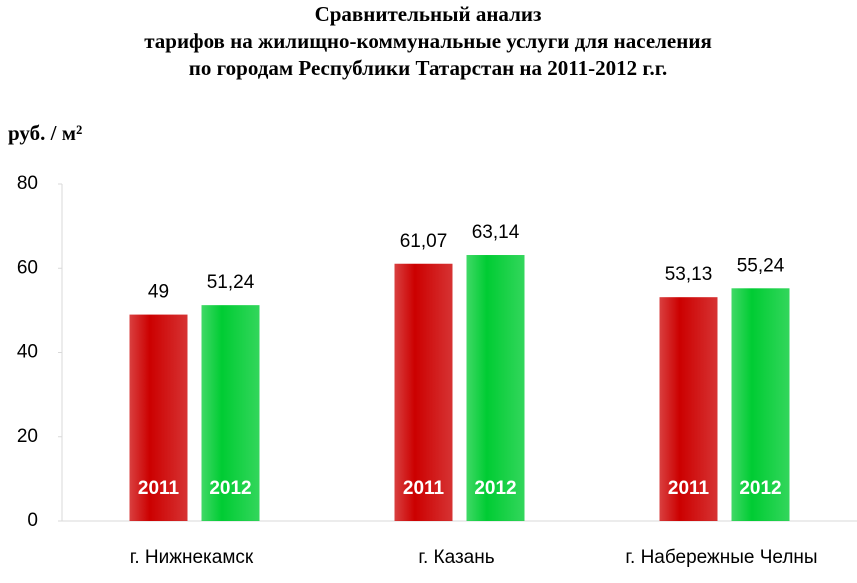 The height and width of the screenshot is (583, 857). Describe the element at coordinates (689, 274) in the screenshot. I see `value-label: 53,13` at that location.